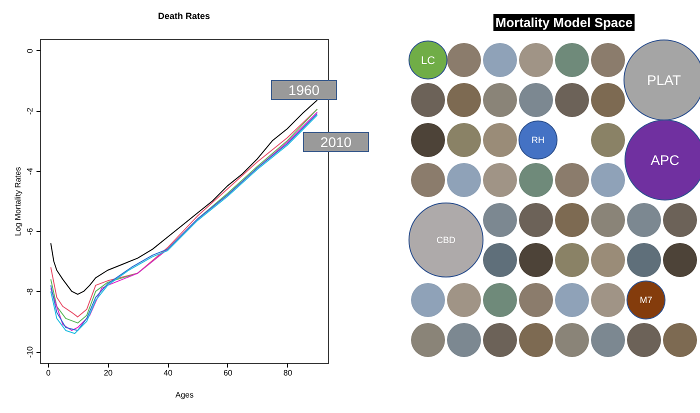 This screenshot has height=413, width=700. I want to click on y-tick-label: 0, so click(30, 51).